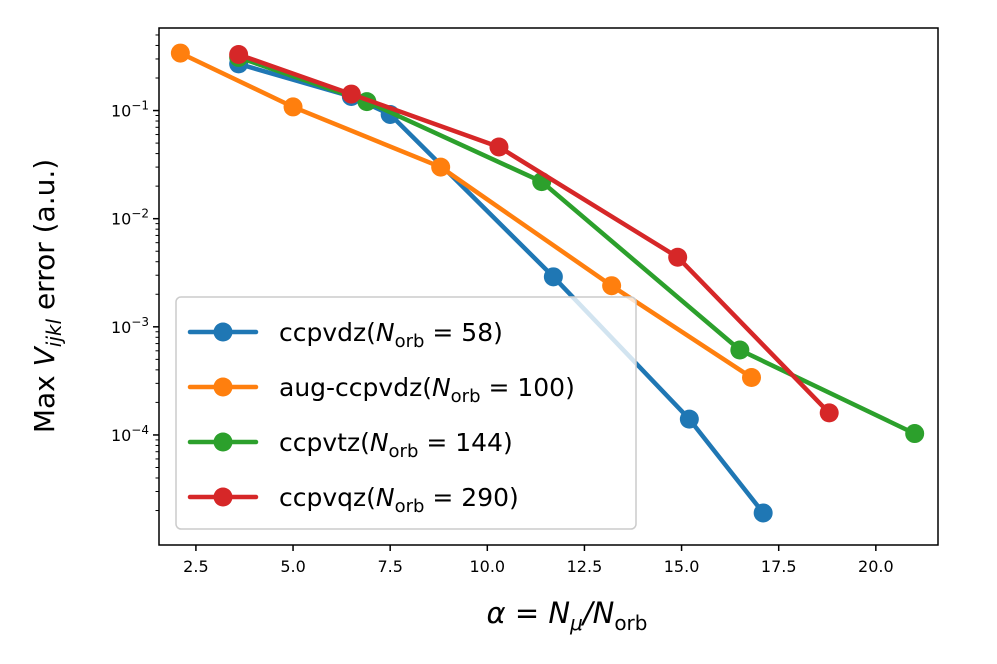 The height and width of the screenshot is (664, 997). Describe the element at coordinates (487, 566) in the screenshot. I see `x-tick-label: 10.0` at that location.